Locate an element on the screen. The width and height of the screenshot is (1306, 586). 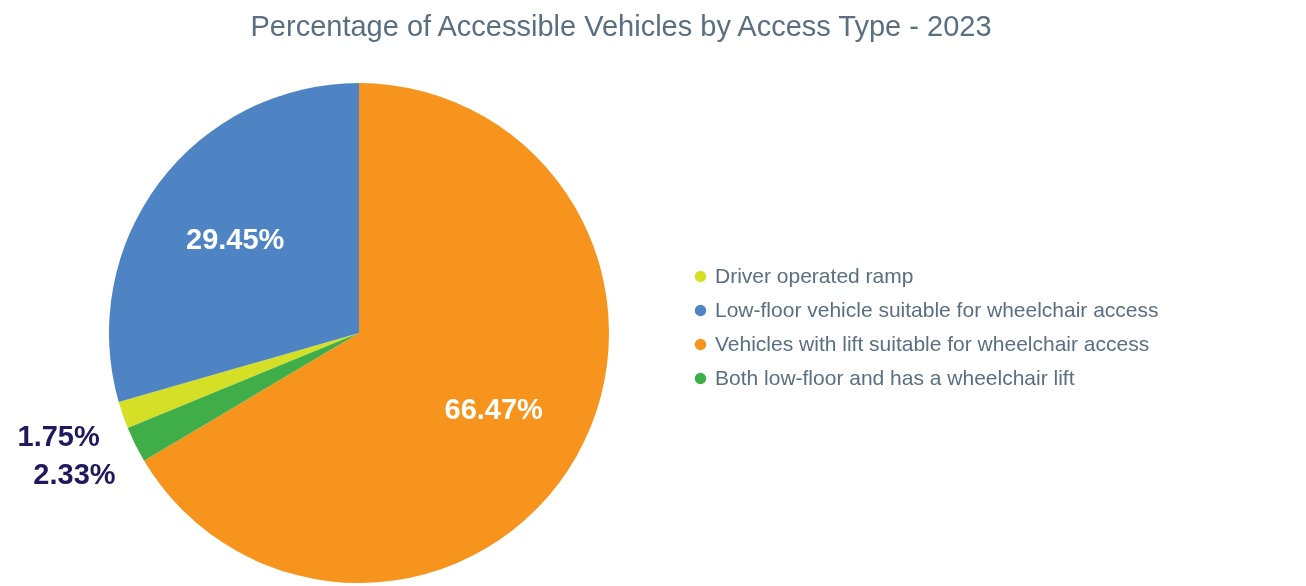
data-label: 66.47% is located at coordinates (494, 408).